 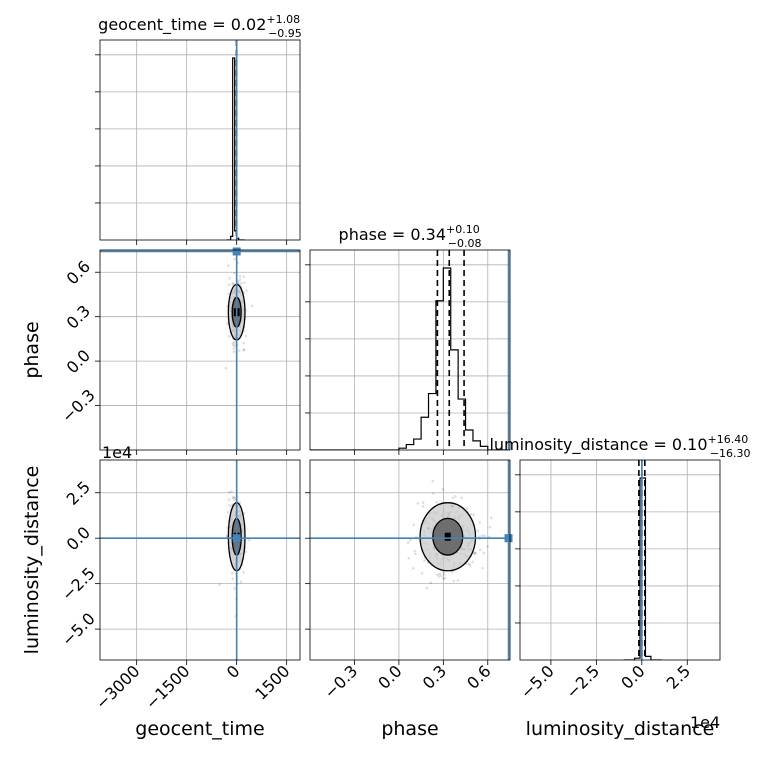 I want to click on title-plus: +0.10, so click(x=463, y=229).